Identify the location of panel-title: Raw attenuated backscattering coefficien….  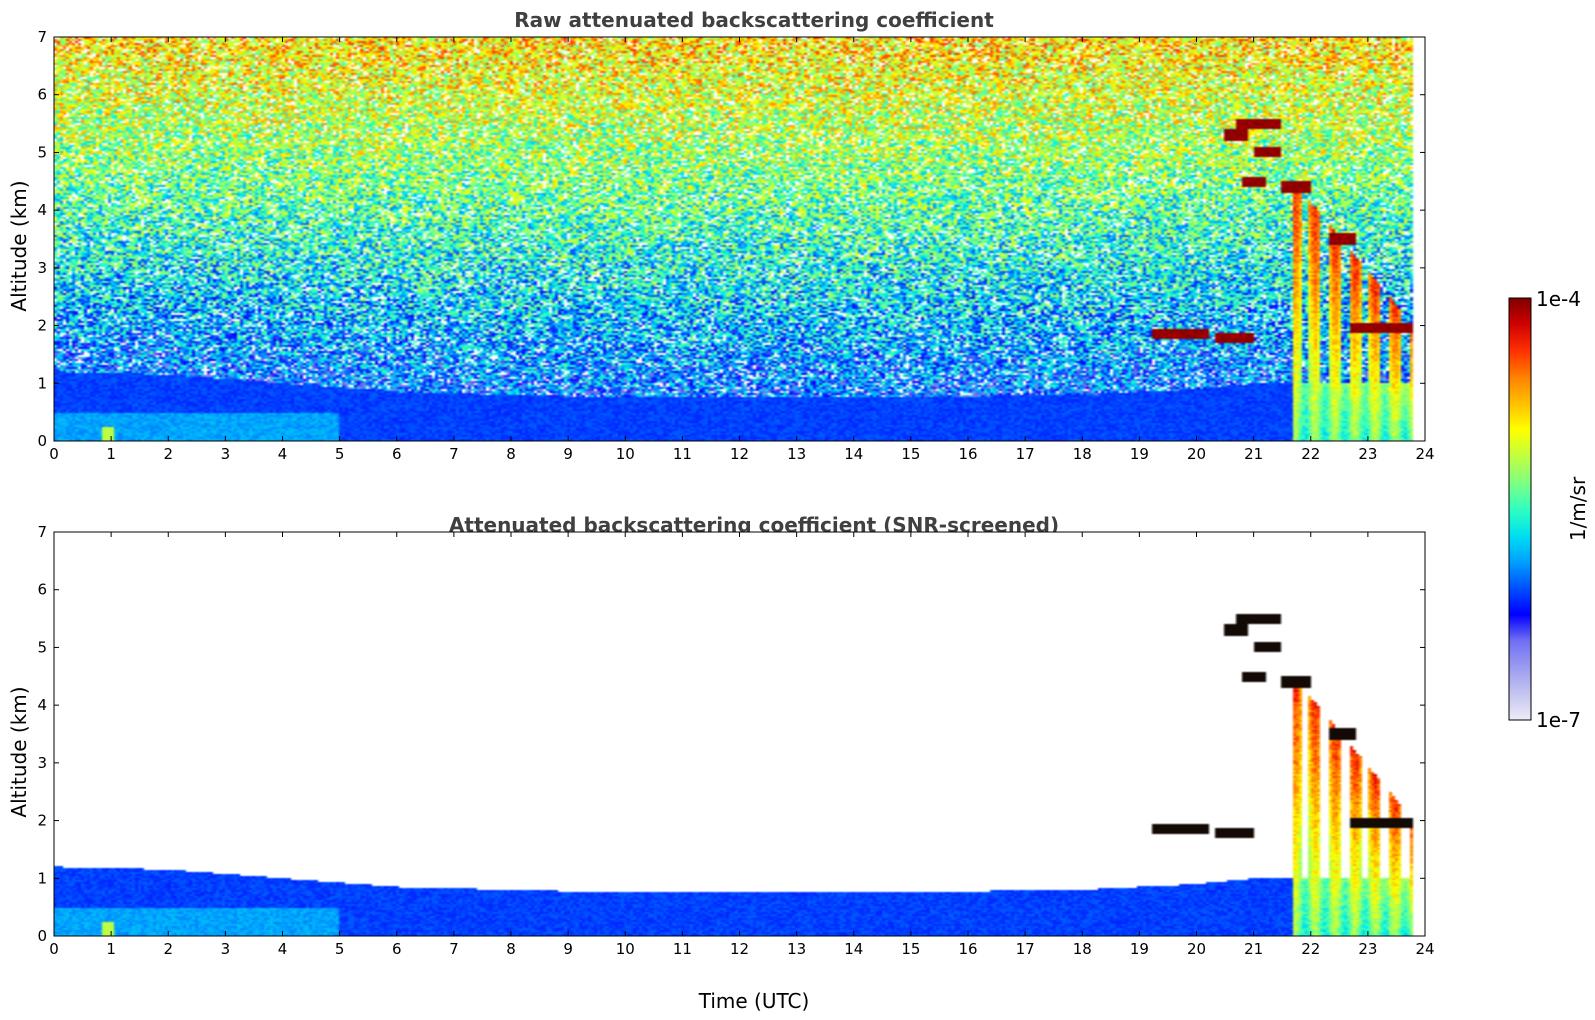
(754, 20).